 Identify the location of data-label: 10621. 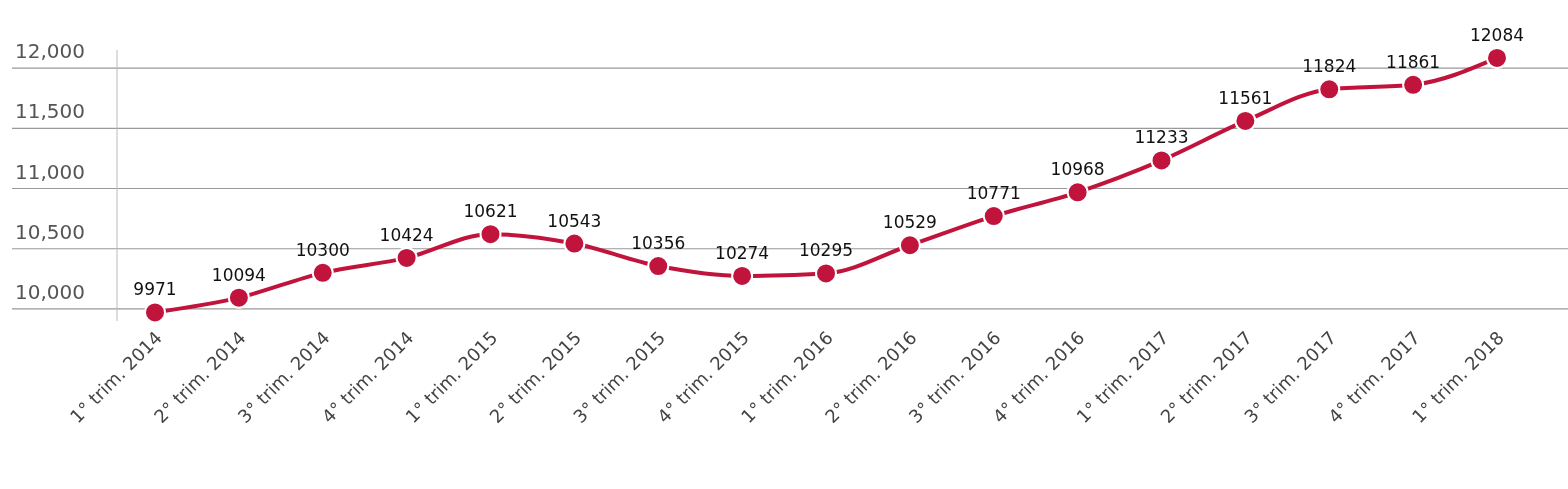
(490, 211).